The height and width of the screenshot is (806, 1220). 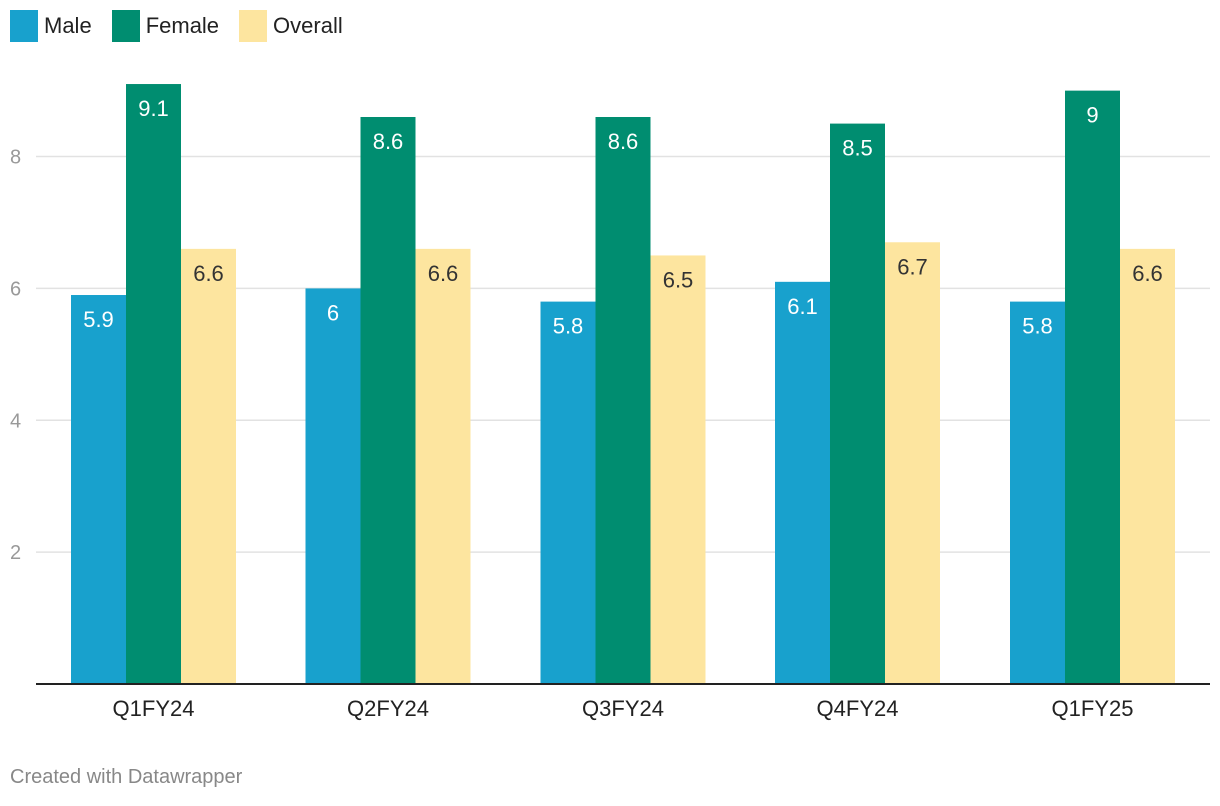 What do you see at coordinates (125, 26) in the screenshot?
I see `legend-swatch-female` at bounding box center [125, 26].